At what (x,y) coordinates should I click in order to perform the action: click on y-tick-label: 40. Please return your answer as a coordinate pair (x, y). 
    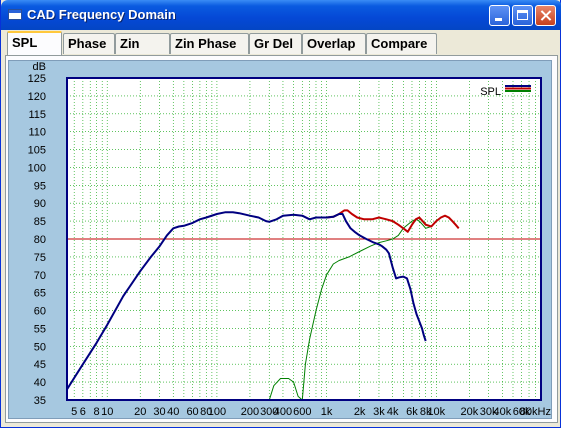
    Looking at the image, I should click on (40, 383).